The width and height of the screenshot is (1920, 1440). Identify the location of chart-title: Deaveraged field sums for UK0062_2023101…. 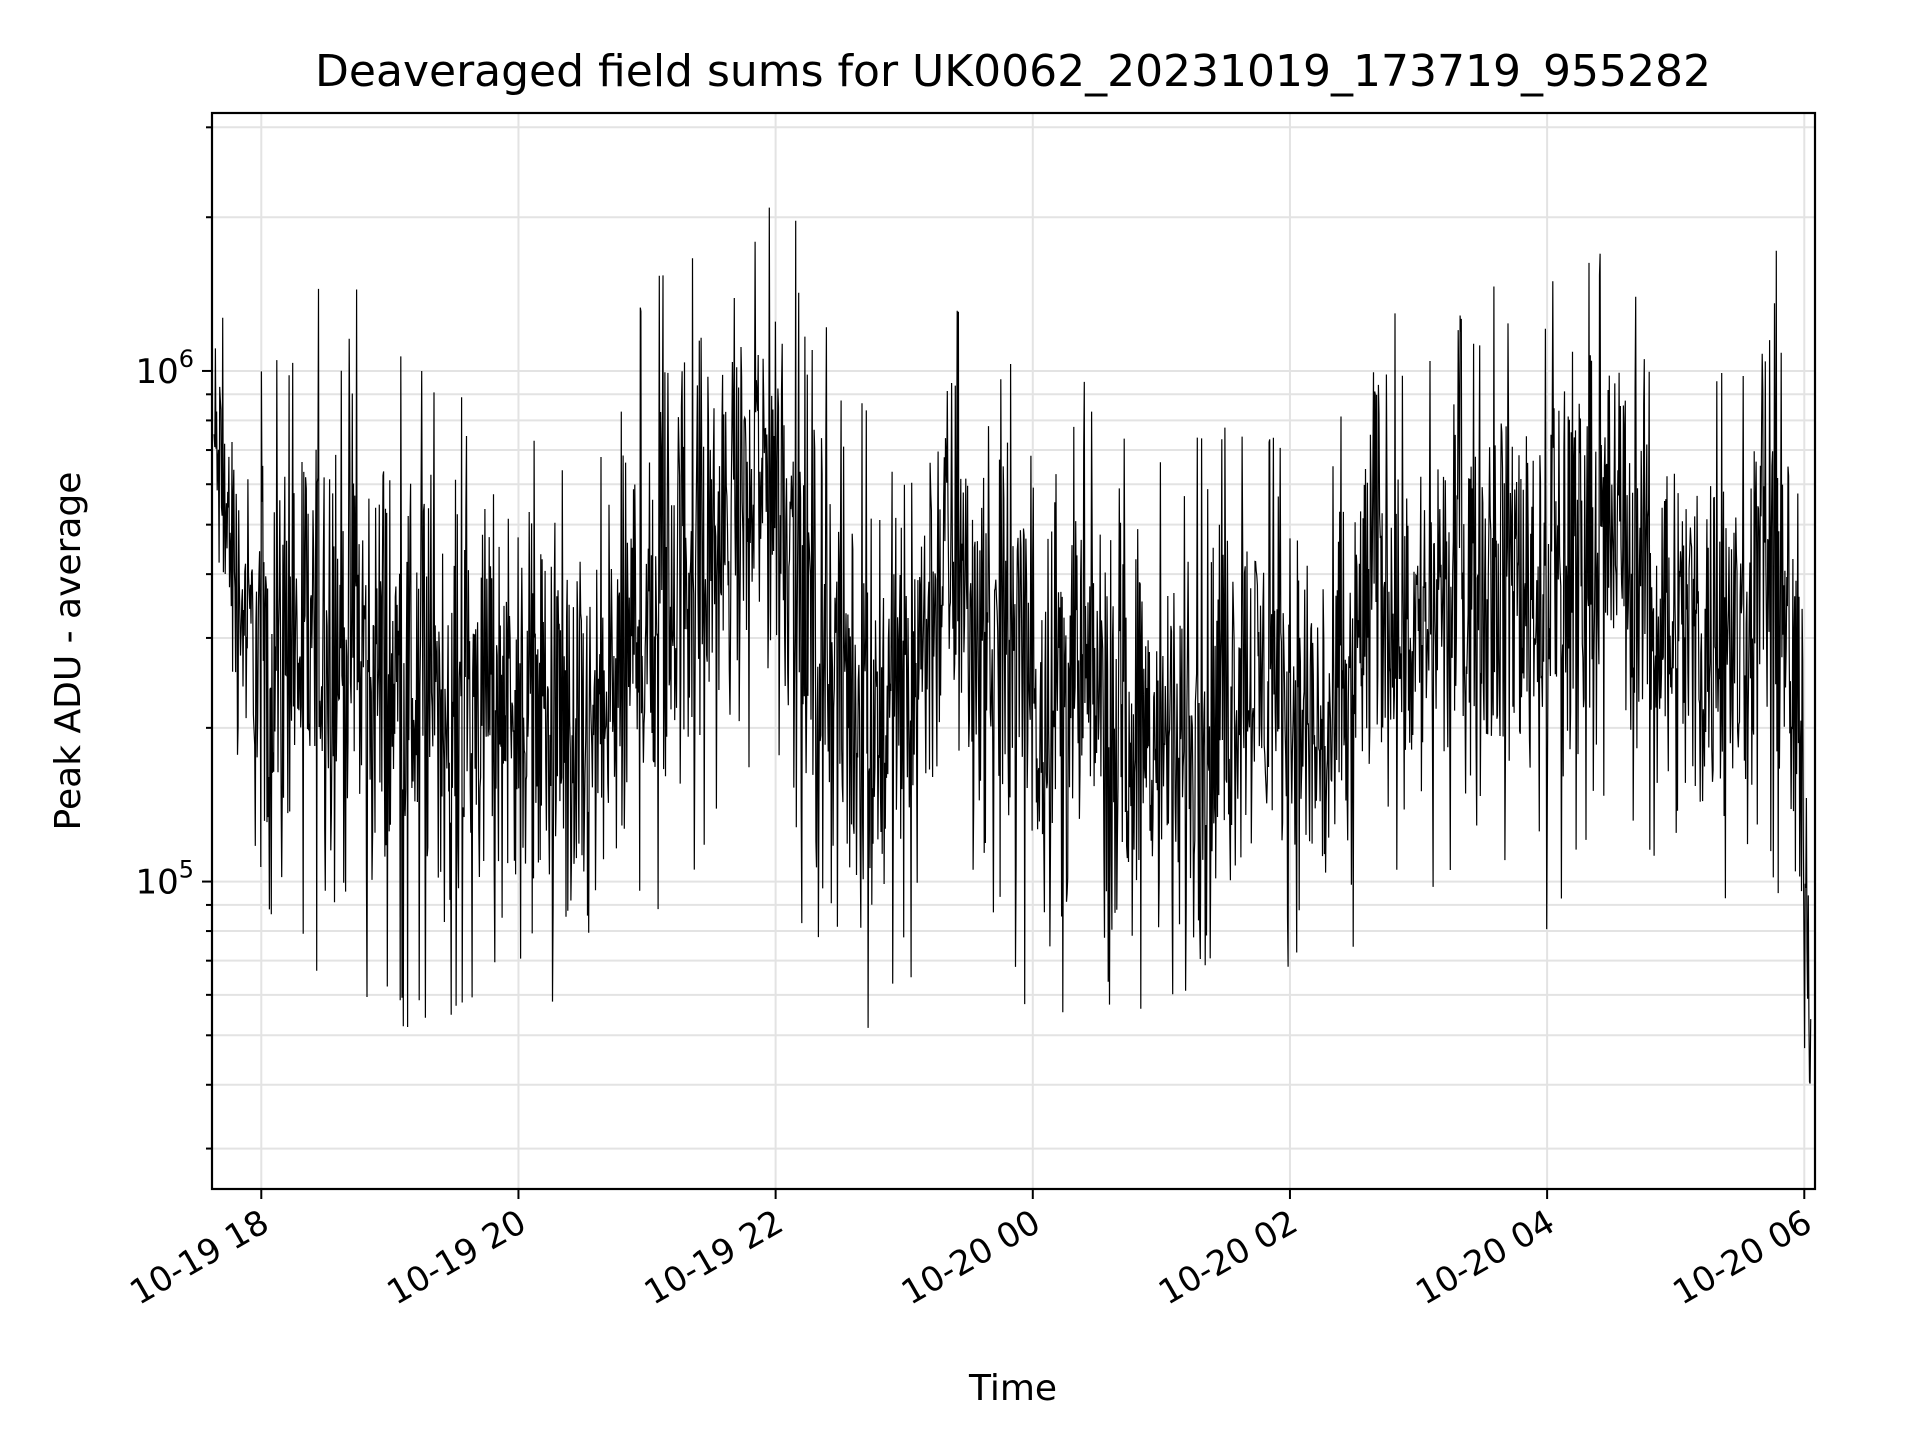
(1013, 71).